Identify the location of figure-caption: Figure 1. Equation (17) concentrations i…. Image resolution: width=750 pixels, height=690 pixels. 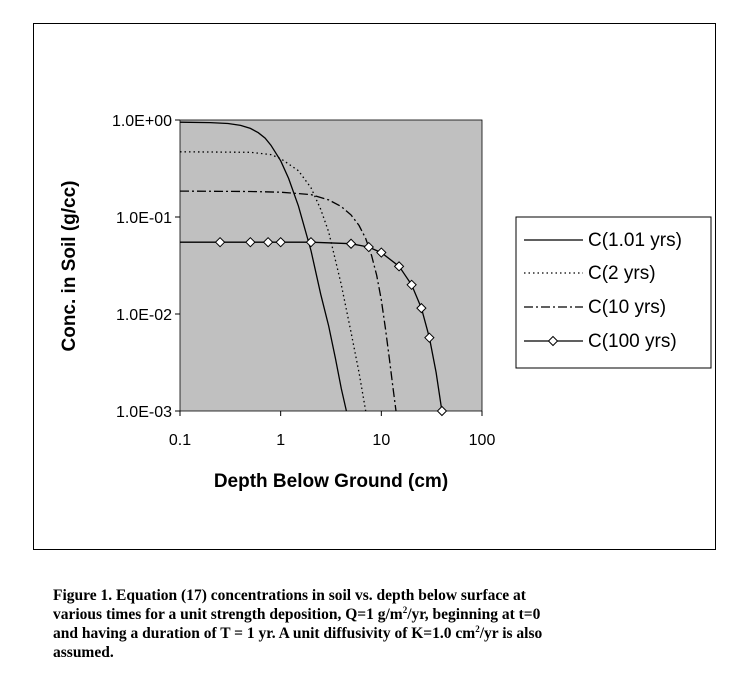
(378, 624).